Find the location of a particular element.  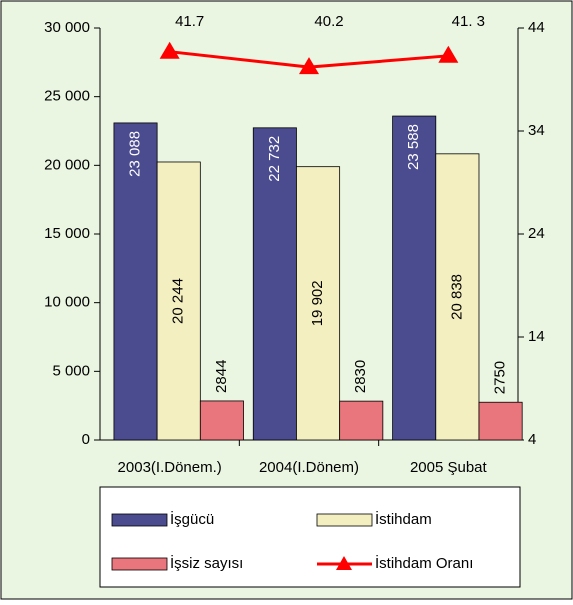

legend-label: İstihdam is located at coordinates (403, 519).